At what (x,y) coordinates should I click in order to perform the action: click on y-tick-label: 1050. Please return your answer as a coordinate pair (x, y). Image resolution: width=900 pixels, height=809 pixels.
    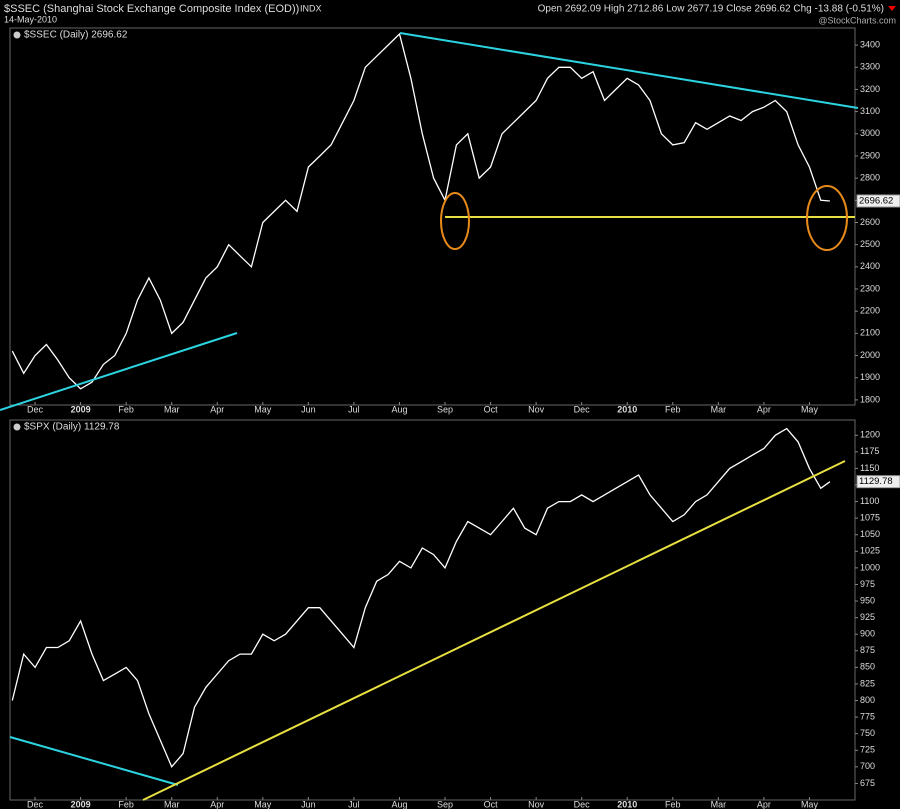
    Looking at the image, I should click on (870, 534).